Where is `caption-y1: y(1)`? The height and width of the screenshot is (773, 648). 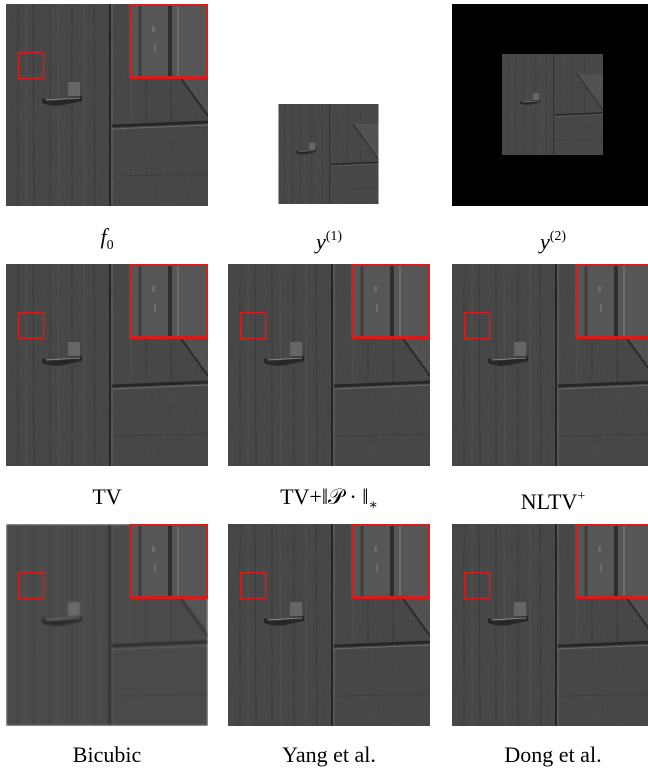 caption-y1: y(1) is located at coordinates (329, 241).